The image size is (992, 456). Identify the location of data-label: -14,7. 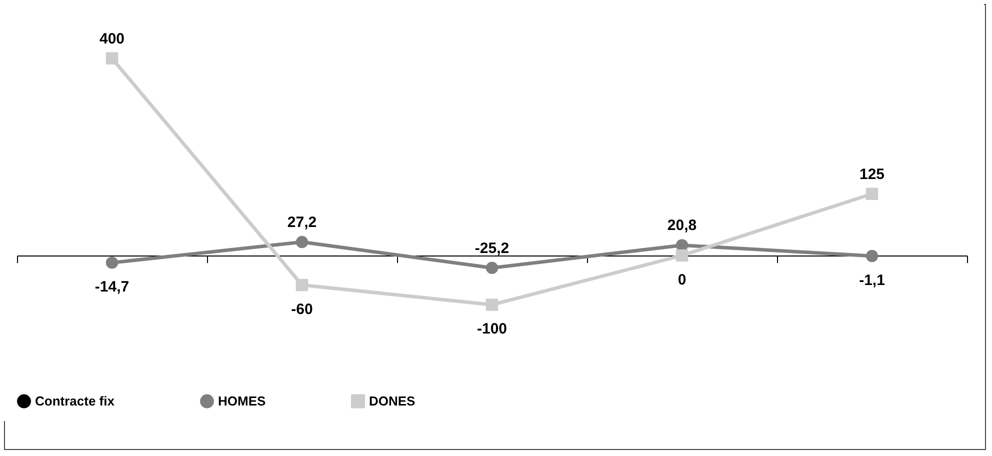
(112, 287).